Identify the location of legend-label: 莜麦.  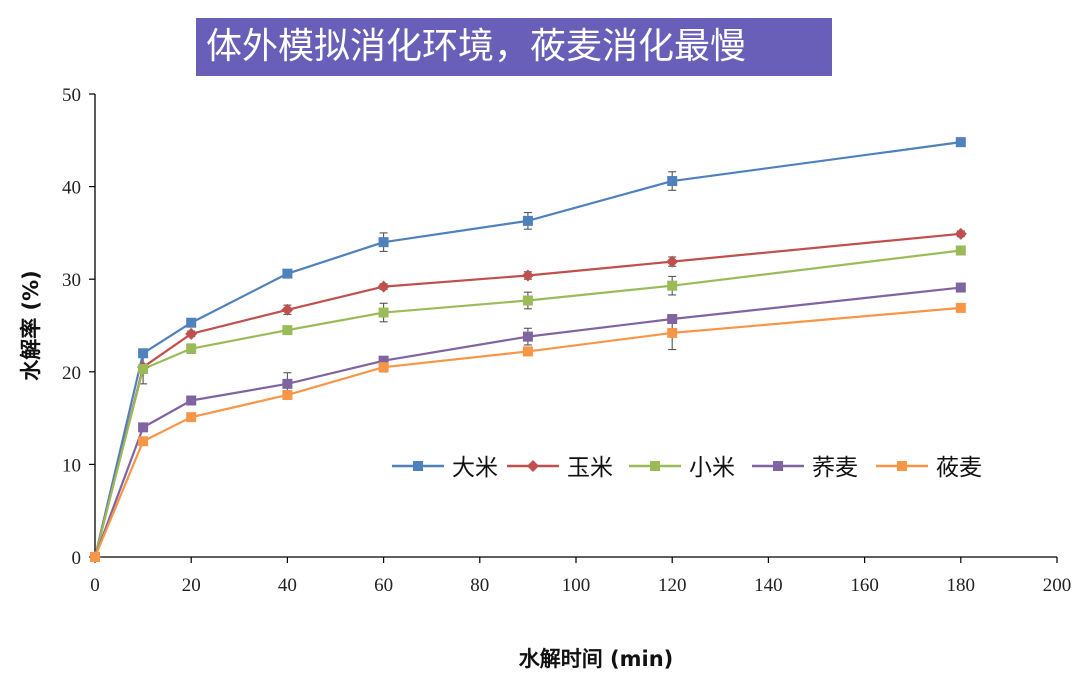
(959, 468).